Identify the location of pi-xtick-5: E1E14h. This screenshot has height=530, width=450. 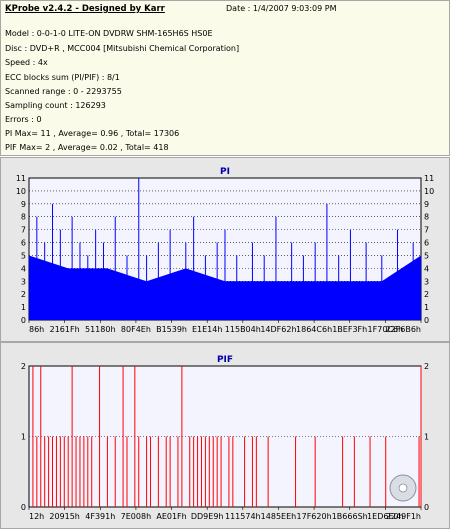
(207, 329).